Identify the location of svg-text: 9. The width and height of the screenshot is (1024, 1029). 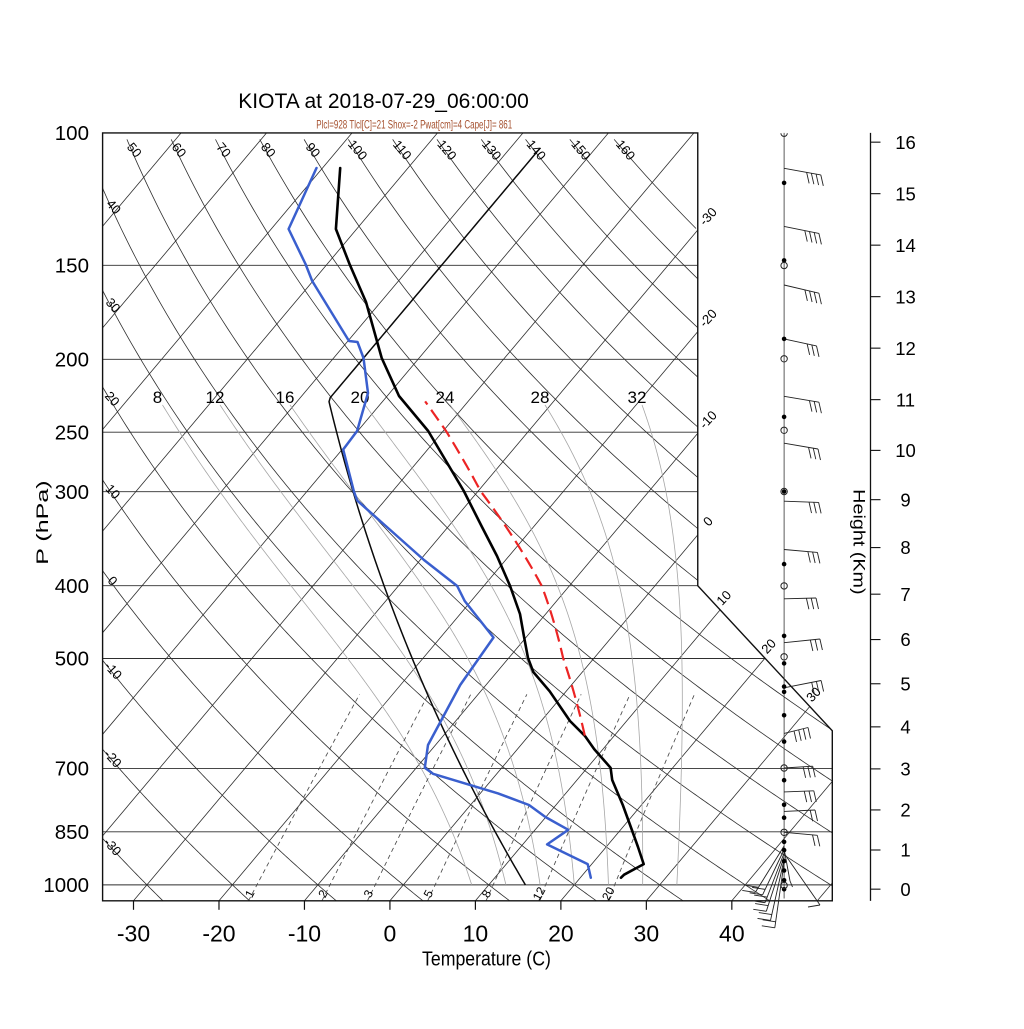
(905, 499).